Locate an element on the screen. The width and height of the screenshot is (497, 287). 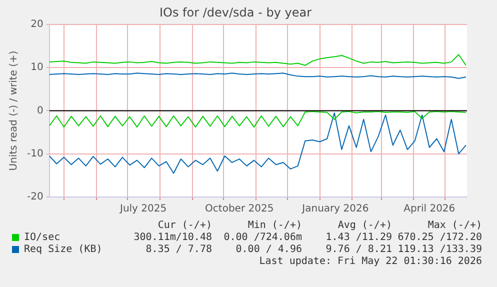
y-tick-label: 0 is located at coordinates (40, 110).